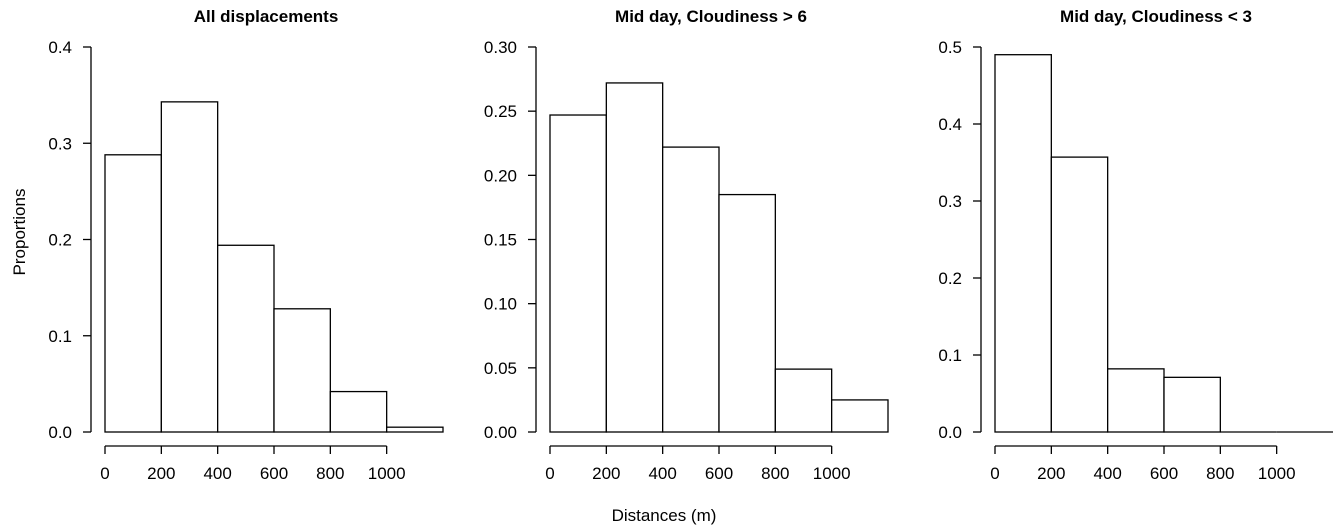 The width and height of the screenshot is (1342, 529). I want to click on y-tick-label: 0.10, so click(500, 304).